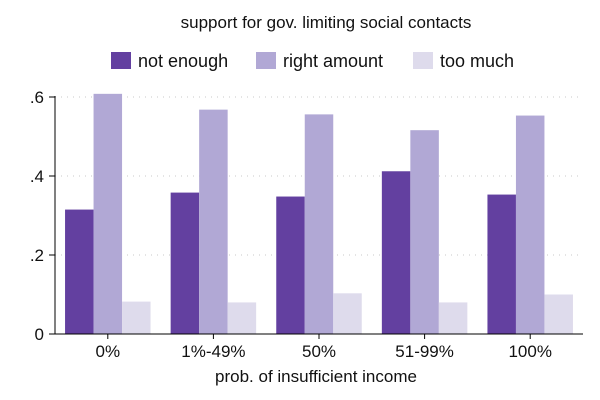 Image resolution: width=600 pixels, height=400 pixels. I want to click on x-axis-ticks: 0% 1%-49% 50% 51-99% 100%, so click(324, 347).